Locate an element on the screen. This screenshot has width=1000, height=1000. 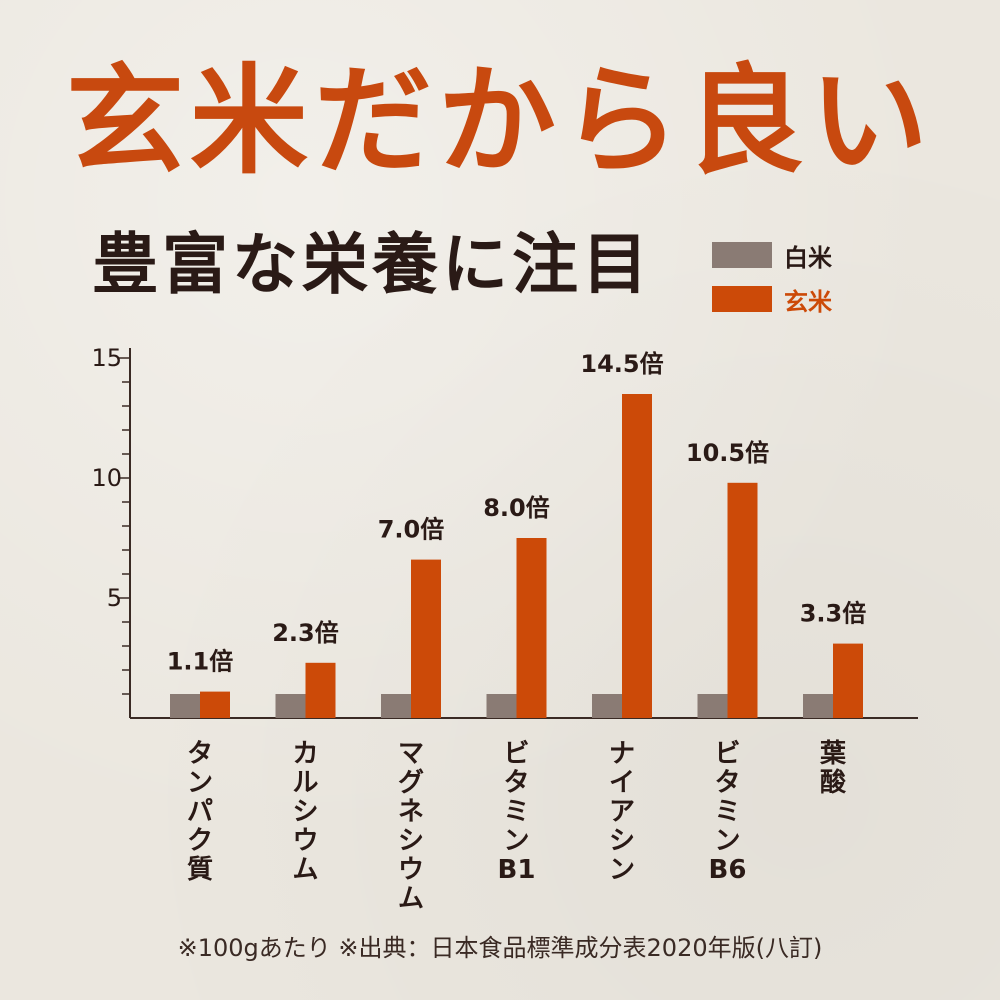
x-category-label: 酸 is located at coordinates (833, 783).